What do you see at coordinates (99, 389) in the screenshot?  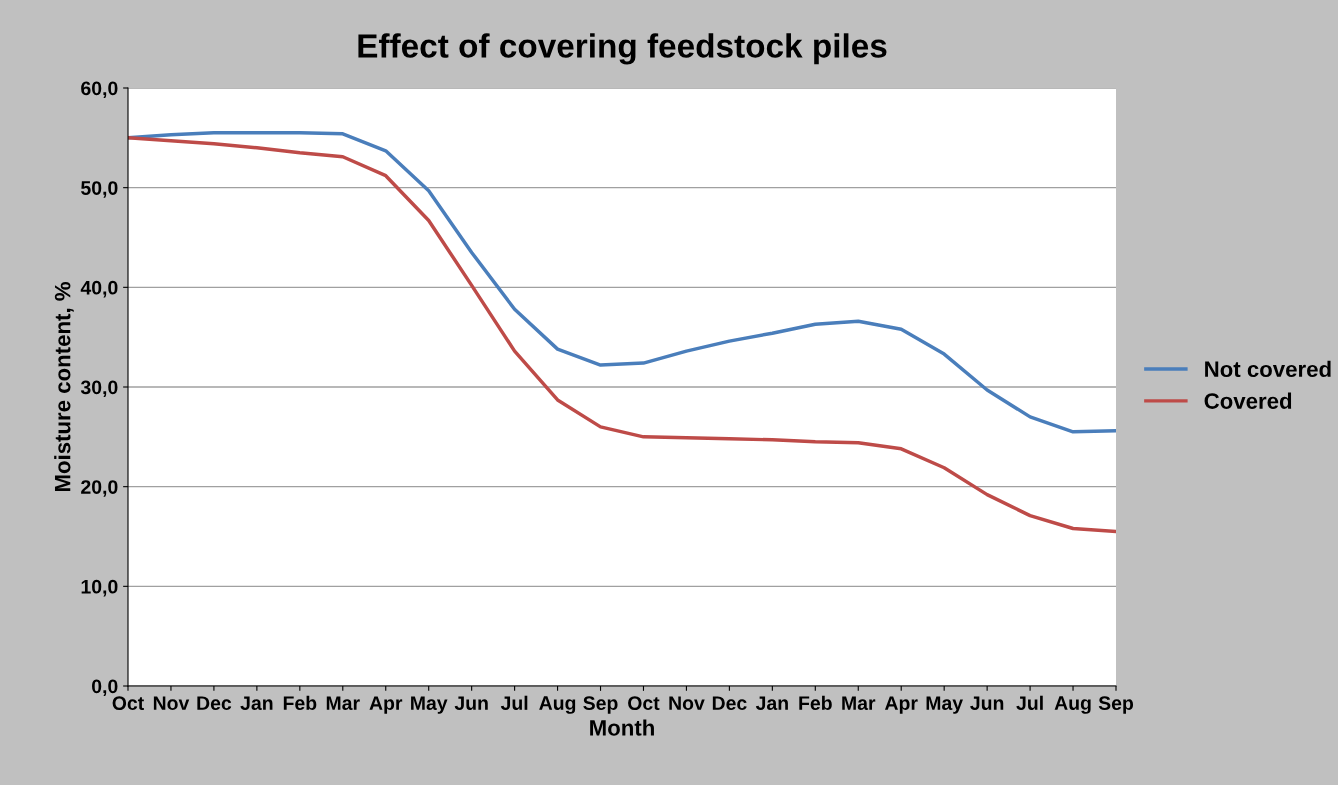 I see `y-tick-label: 30,0` at bounding box center [99, 389].